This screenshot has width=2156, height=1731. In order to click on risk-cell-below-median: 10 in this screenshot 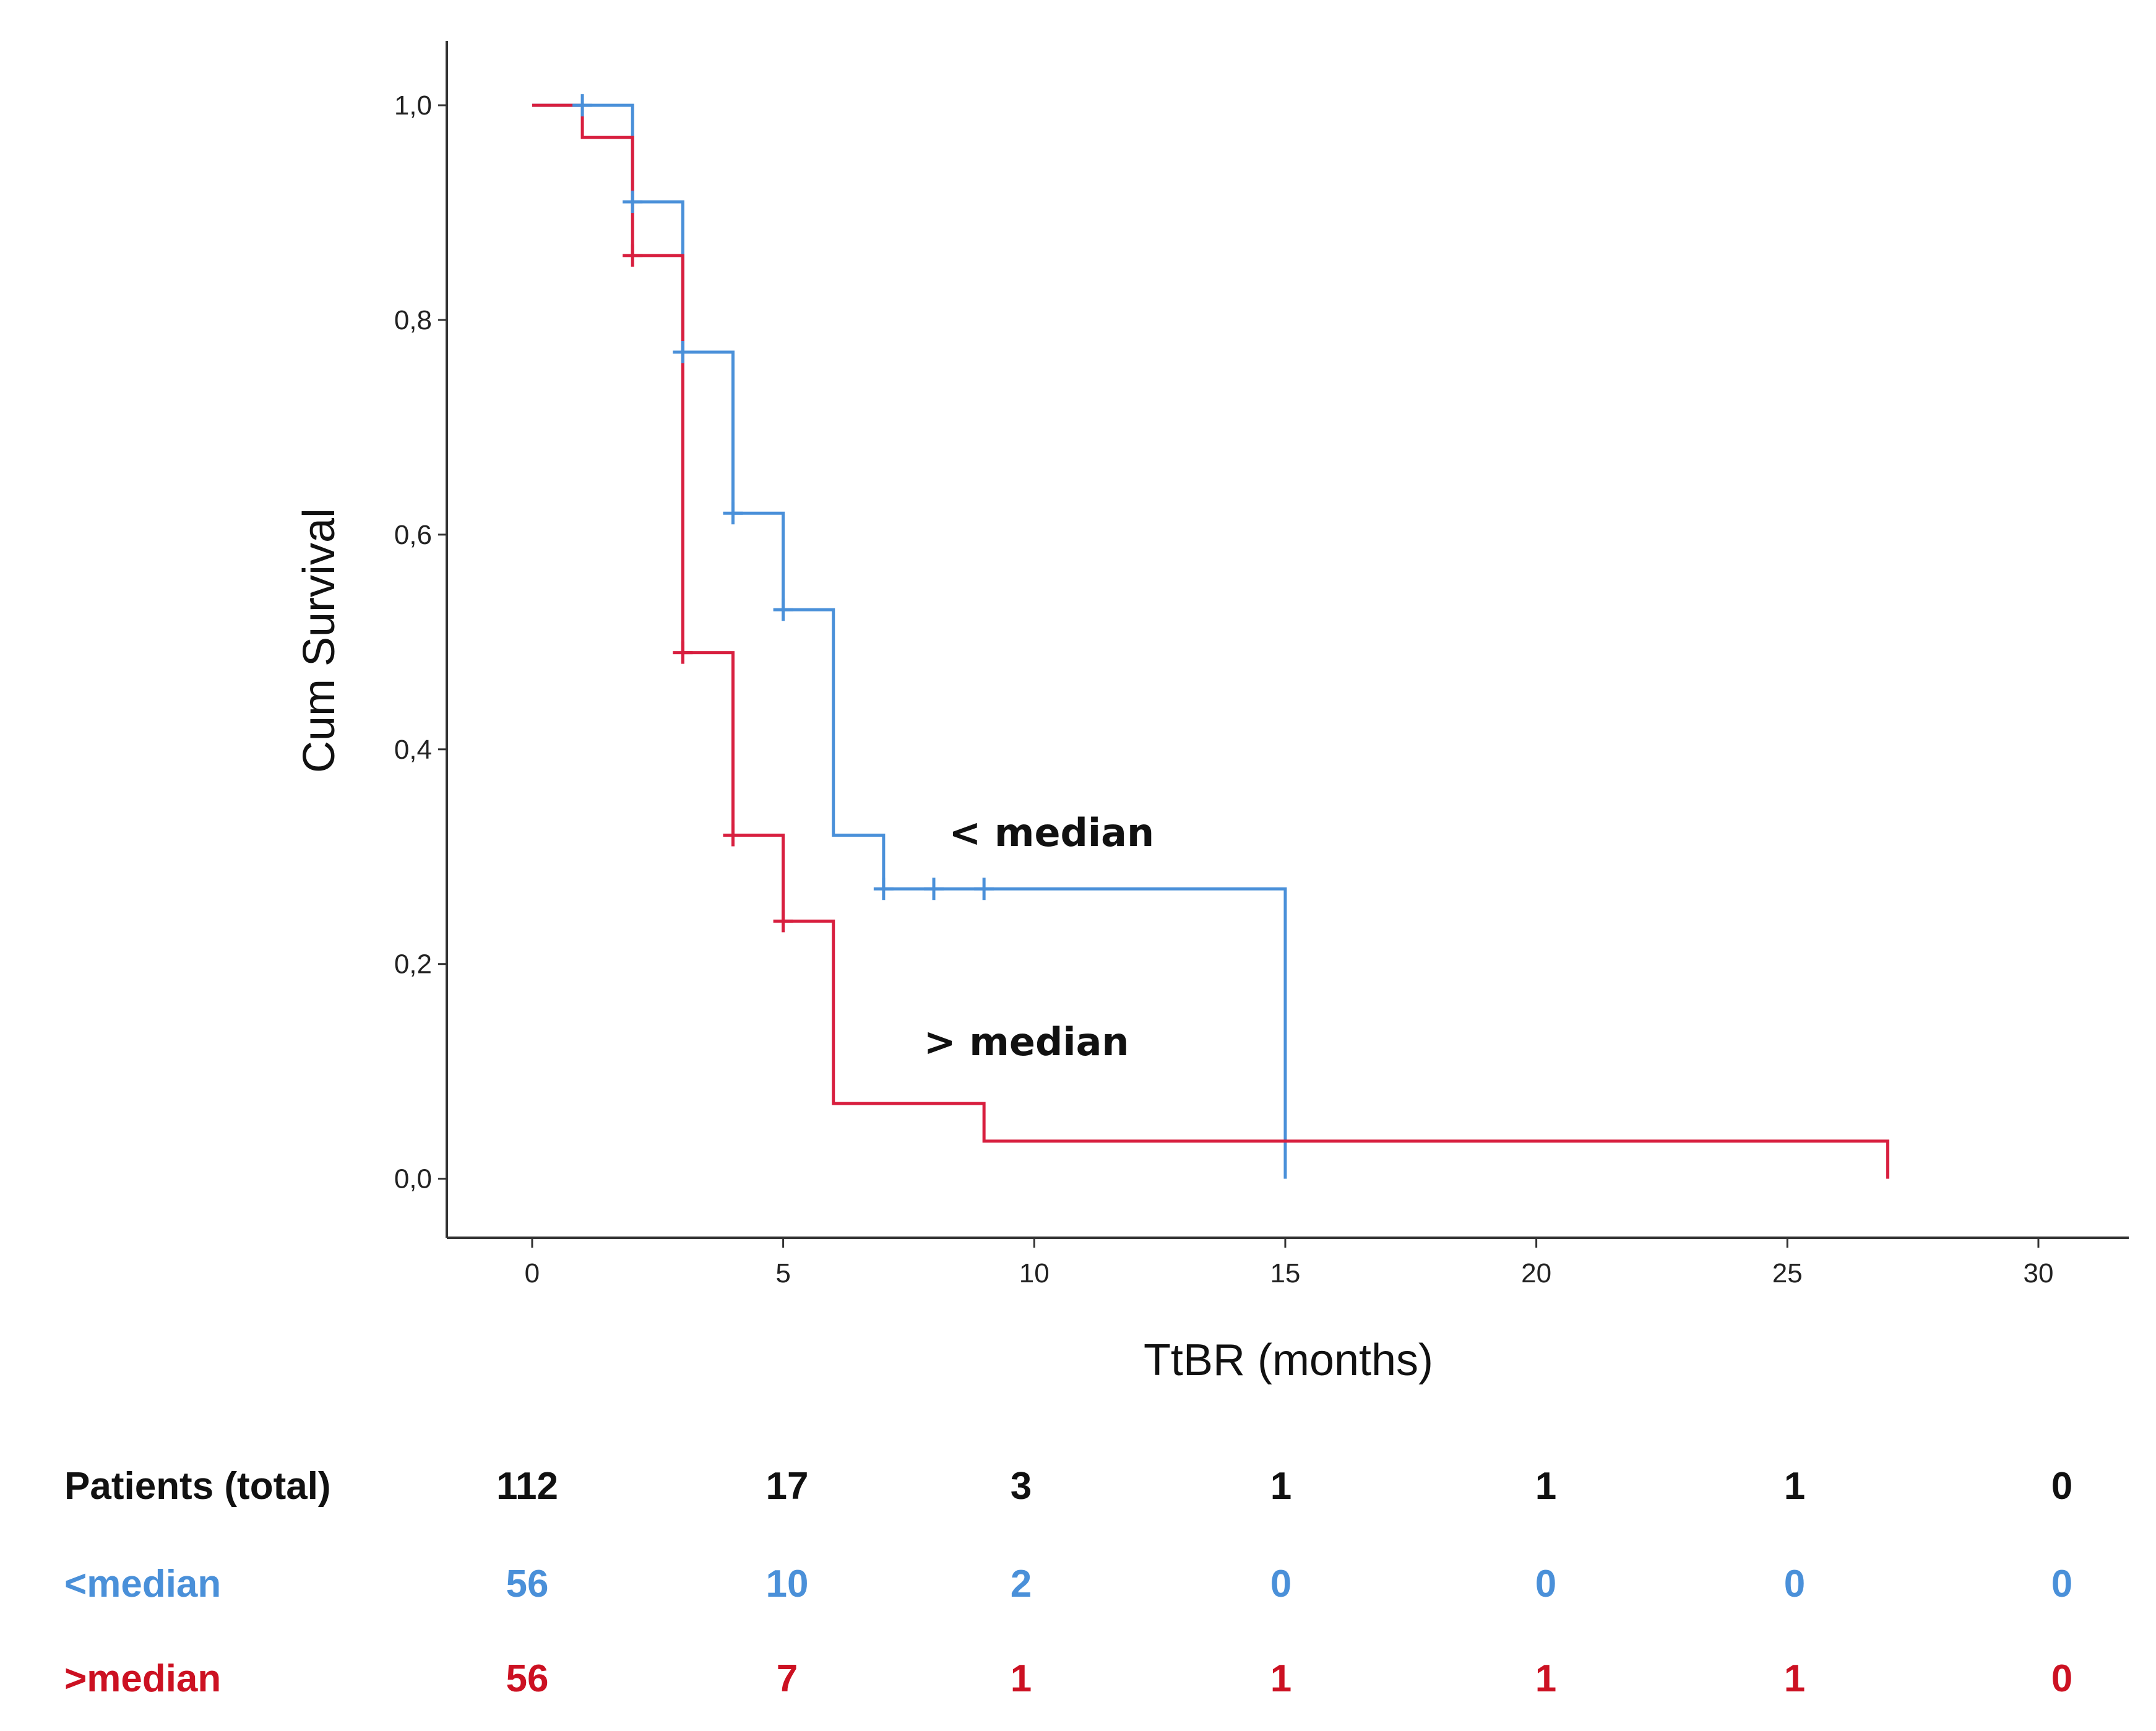, I will do `click(787, 1584)`.